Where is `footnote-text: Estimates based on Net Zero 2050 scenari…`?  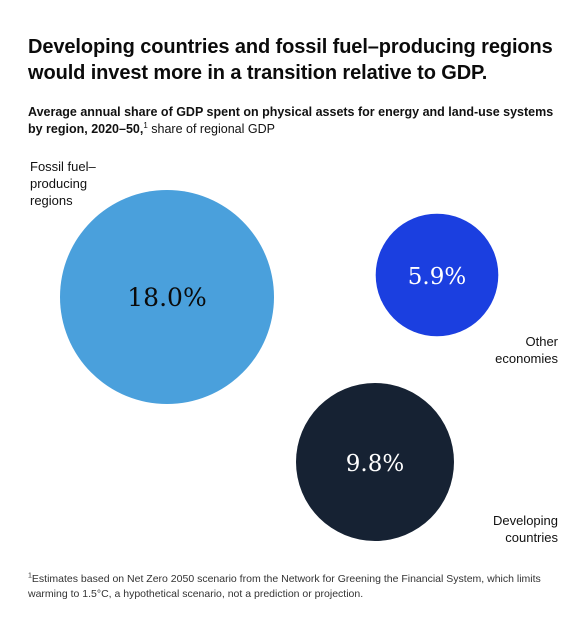
footnote-text: Estimates based on Net Zero 2050 scenari… is located at coordinates (284, 586).